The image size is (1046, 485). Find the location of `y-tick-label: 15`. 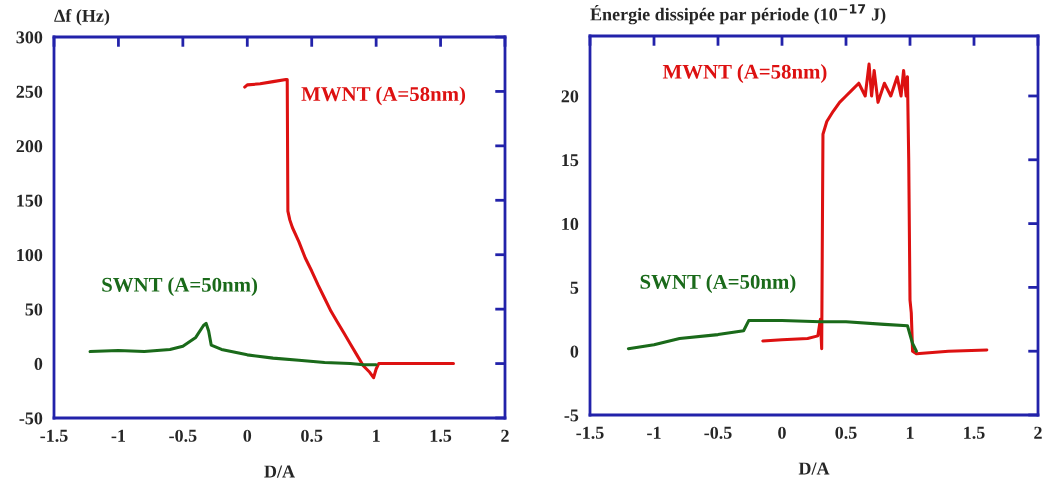

y-tick-label: 15 is located at coordinates (570, 160).